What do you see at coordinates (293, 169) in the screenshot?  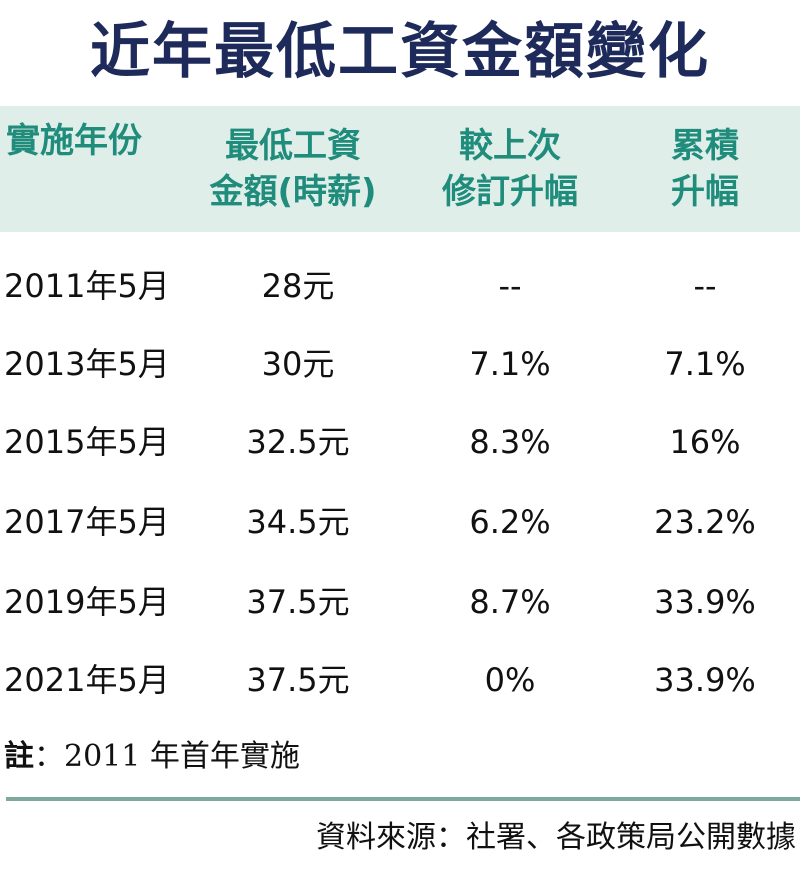 I see `header-amount: 最低工資 金額(時薪)` at bounding box center [293, 169].